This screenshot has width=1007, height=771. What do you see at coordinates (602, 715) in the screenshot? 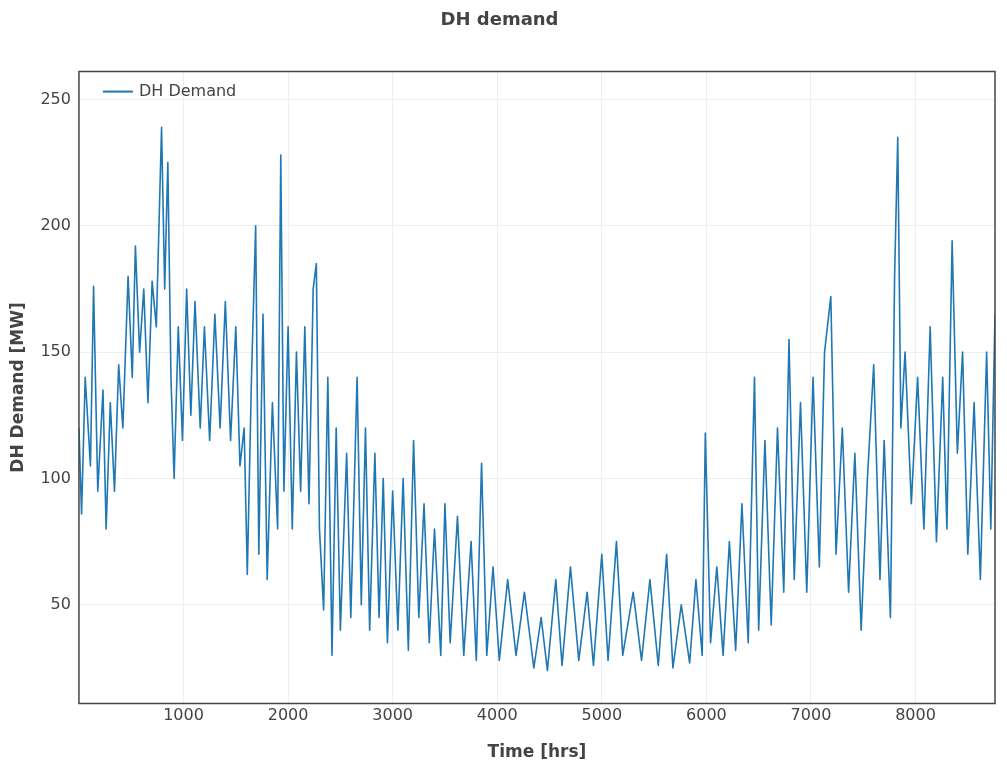
I see `x-tick-label: 5000` at bounding box center [602, 715].